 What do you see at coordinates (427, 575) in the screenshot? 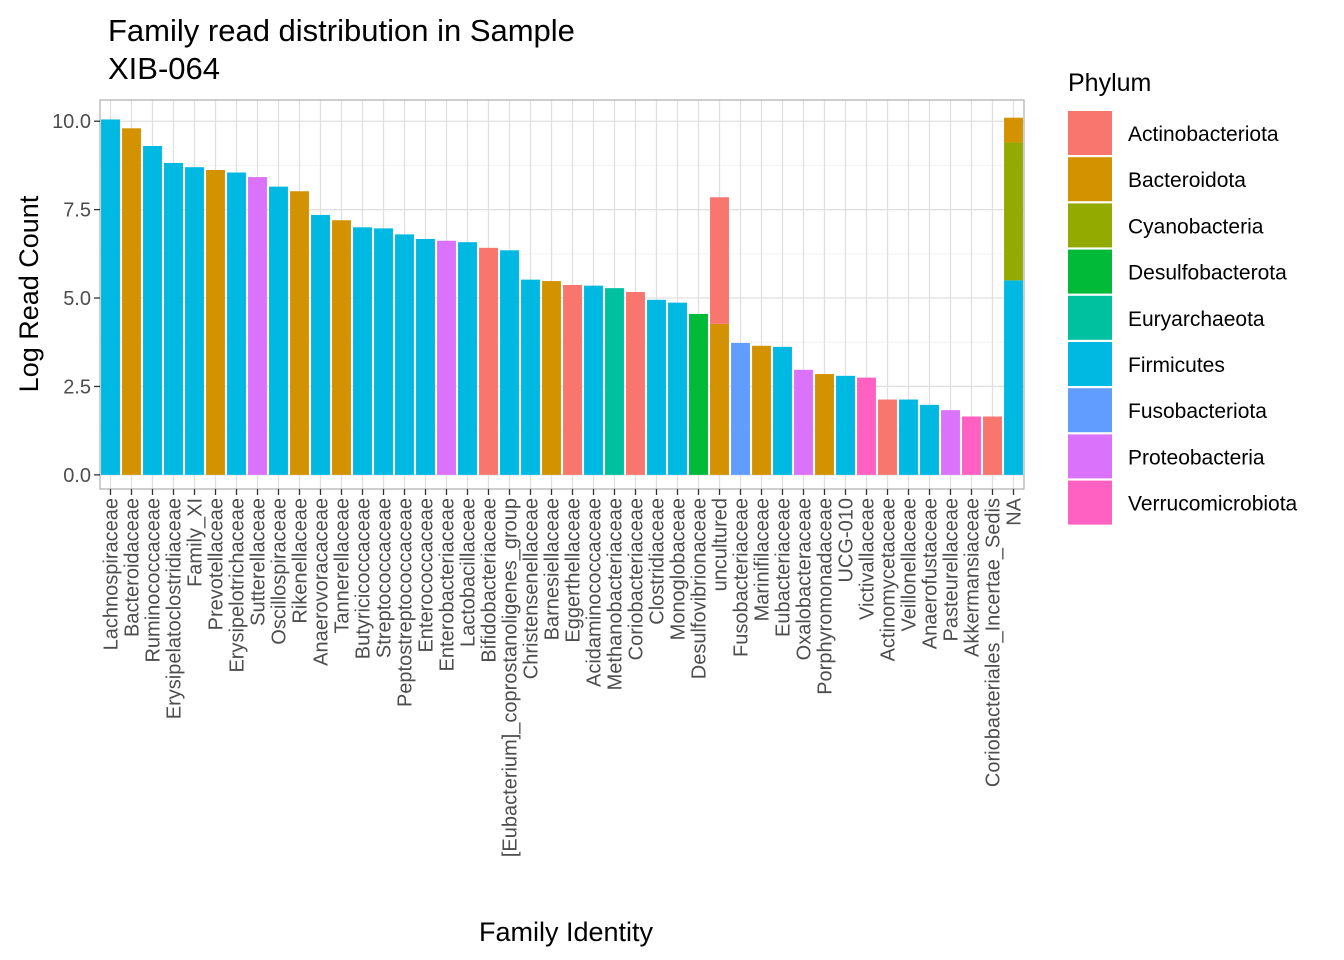
I see `x-tick-label: Enterococcaceae` at bounding box center [427, 575].